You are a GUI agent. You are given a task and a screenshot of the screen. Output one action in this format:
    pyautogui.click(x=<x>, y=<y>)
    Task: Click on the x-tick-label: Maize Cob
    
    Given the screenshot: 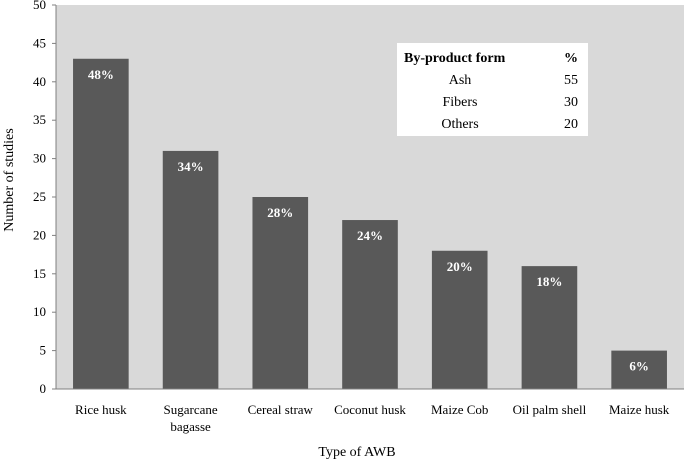 What is the action you would take?
    pyautogui.click(x=459, y=409)
    